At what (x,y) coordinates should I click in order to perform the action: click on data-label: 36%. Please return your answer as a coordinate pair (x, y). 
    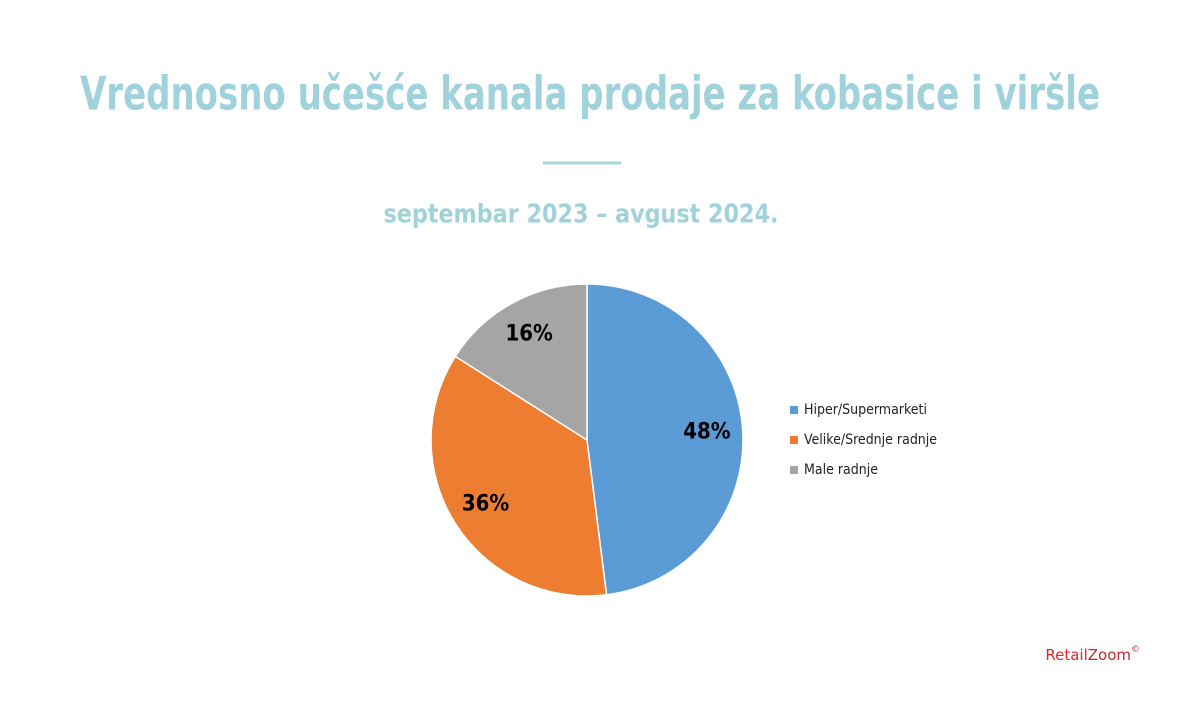
    Looking at the image, I should click on (486, 503).